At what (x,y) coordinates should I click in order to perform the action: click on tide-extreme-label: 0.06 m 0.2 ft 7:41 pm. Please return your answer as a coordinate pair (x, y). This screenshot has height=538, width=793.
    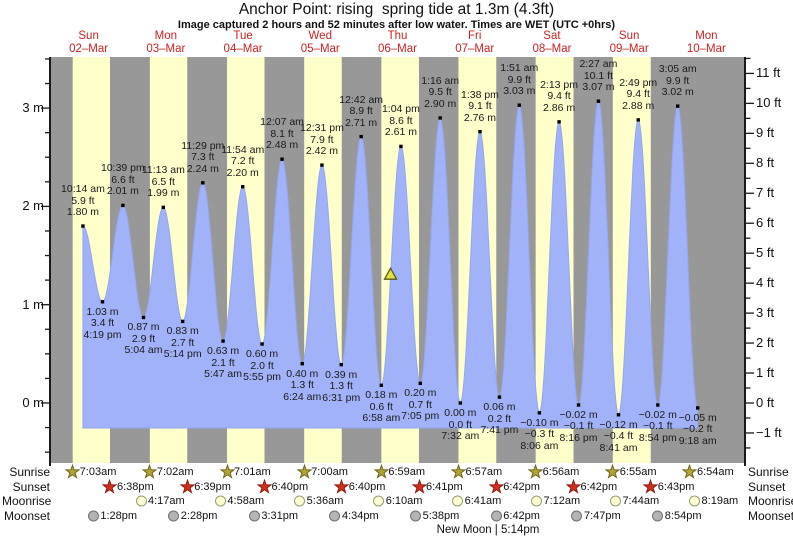
    Looking at the image, I should click on (499, 419).